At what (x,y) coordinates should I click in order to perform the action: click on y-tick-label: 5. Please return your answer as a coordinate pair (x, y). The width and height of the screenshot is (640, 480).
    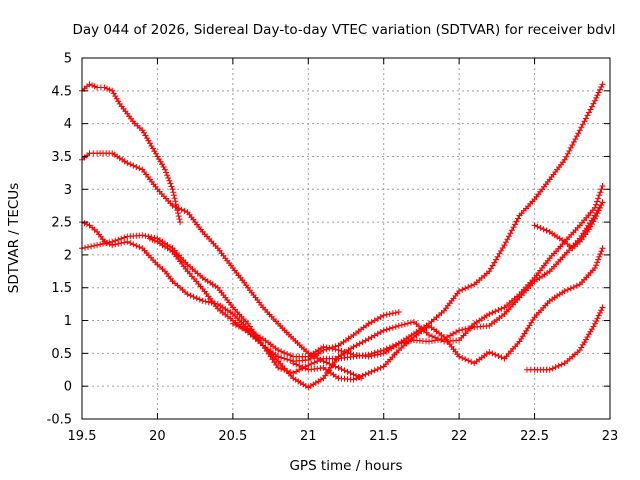
    Looking at the image, I should click on (68, 59).